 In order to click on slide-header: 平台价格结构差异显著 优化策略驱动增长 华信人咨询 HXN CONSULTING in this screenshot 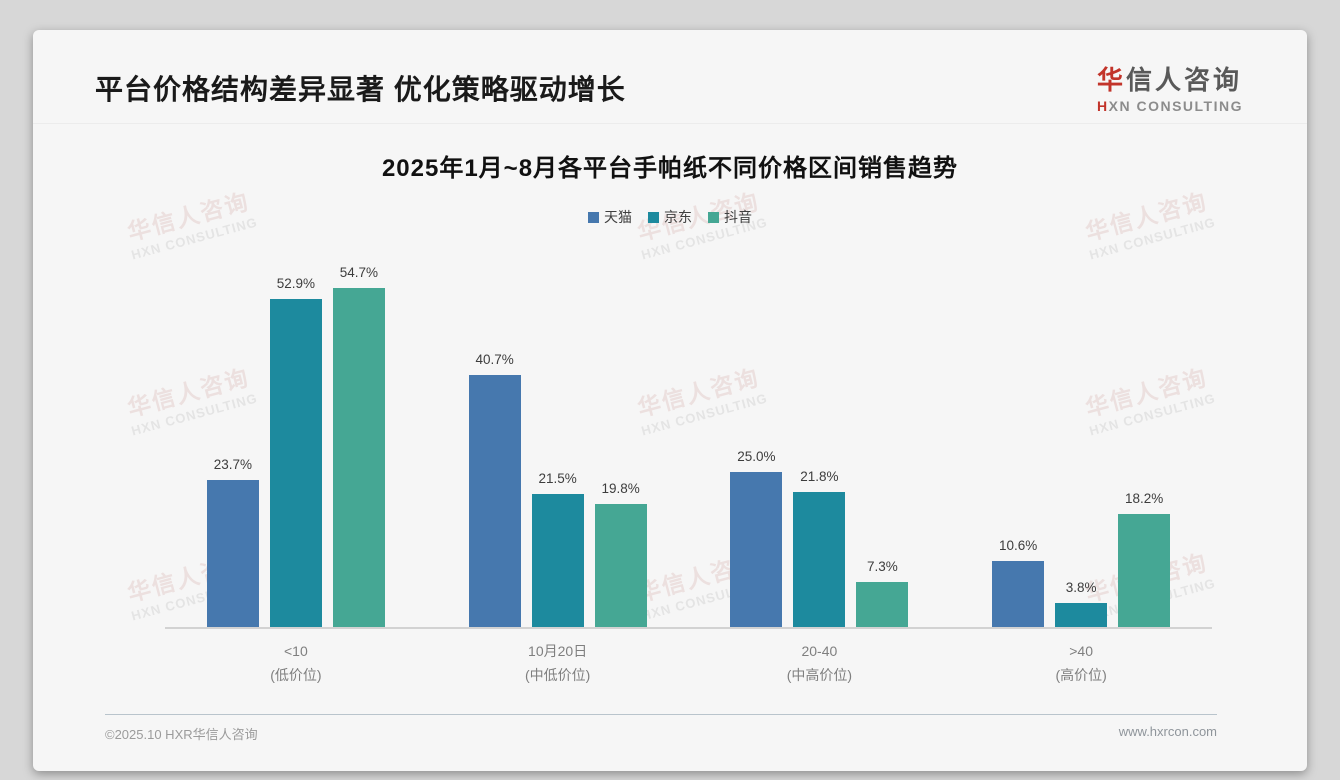, I will do `click(670, 77)`.